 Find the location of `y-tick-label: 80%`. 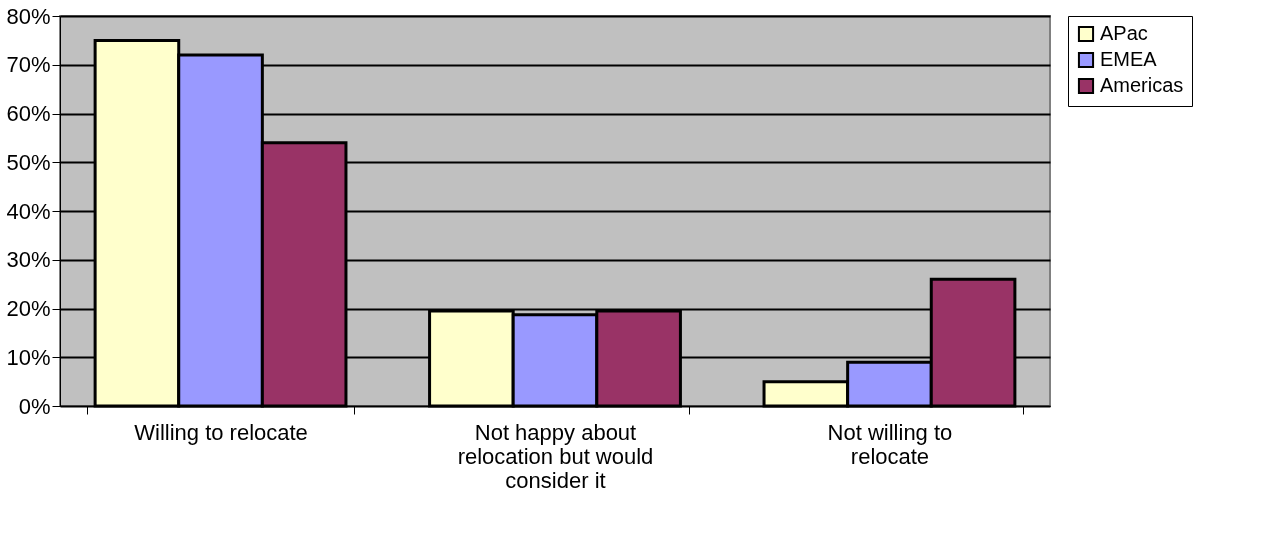

y-tick-label: 80% is located at coordinates (28, 16).